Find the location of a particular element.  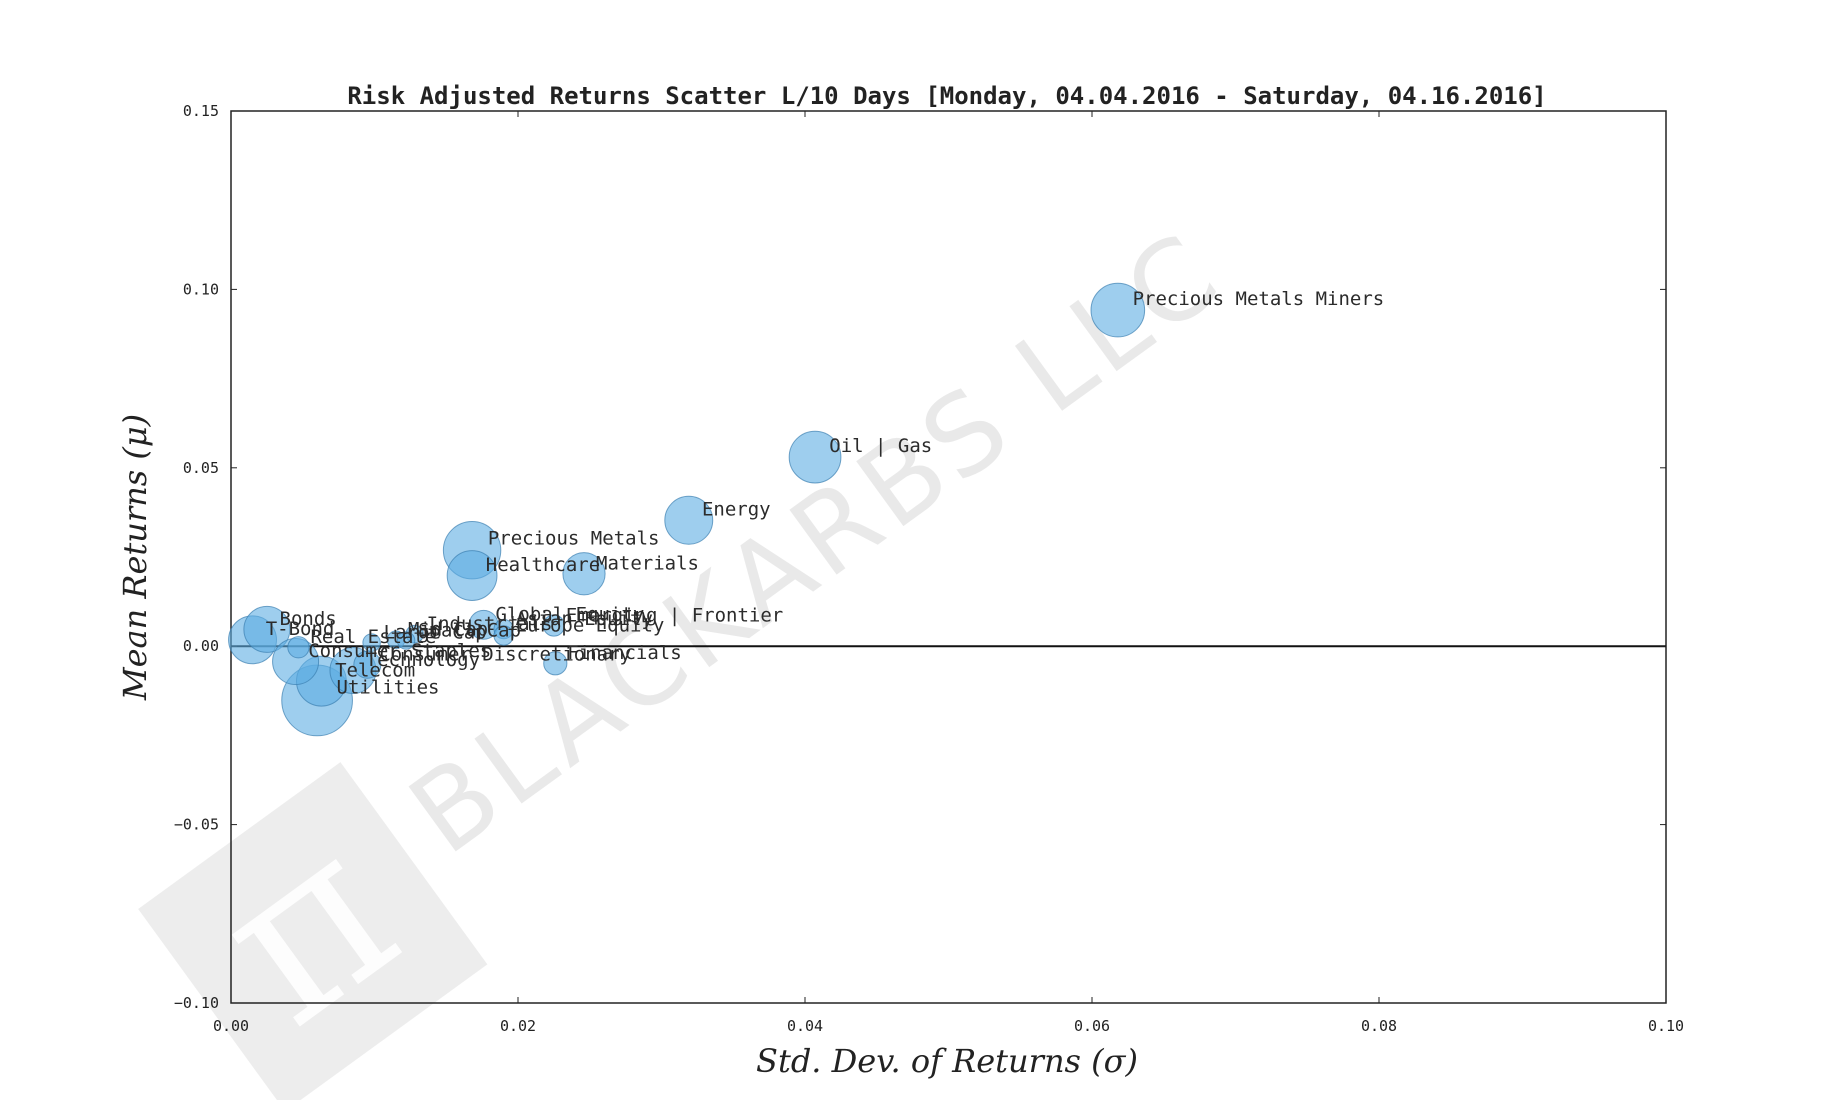

y-tick-label: −0.05 is located at coordinates (196, 825).